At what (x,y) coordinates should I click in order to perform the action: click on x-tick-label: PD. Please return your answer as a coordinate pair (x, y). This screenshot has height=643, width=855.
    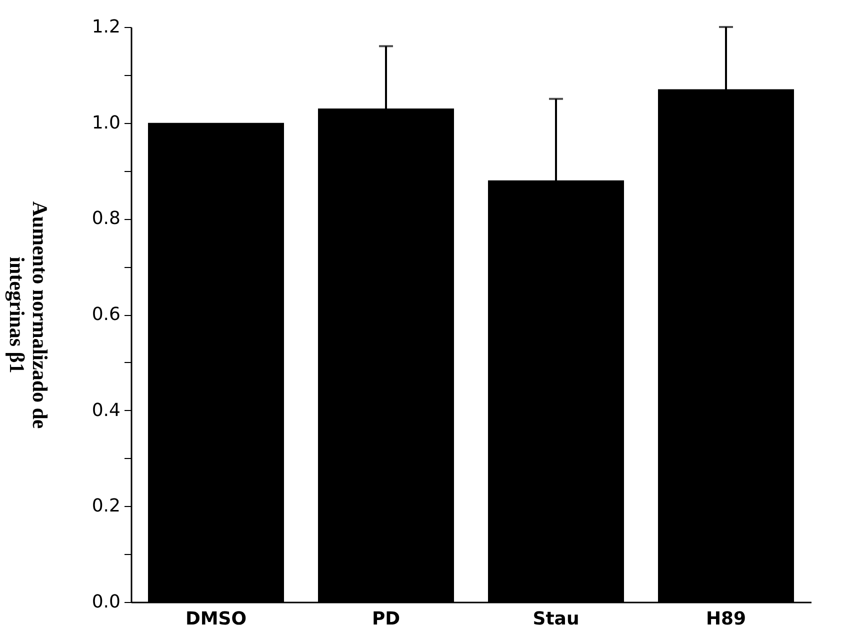
    Looking at the image, I should click on (386, 619).